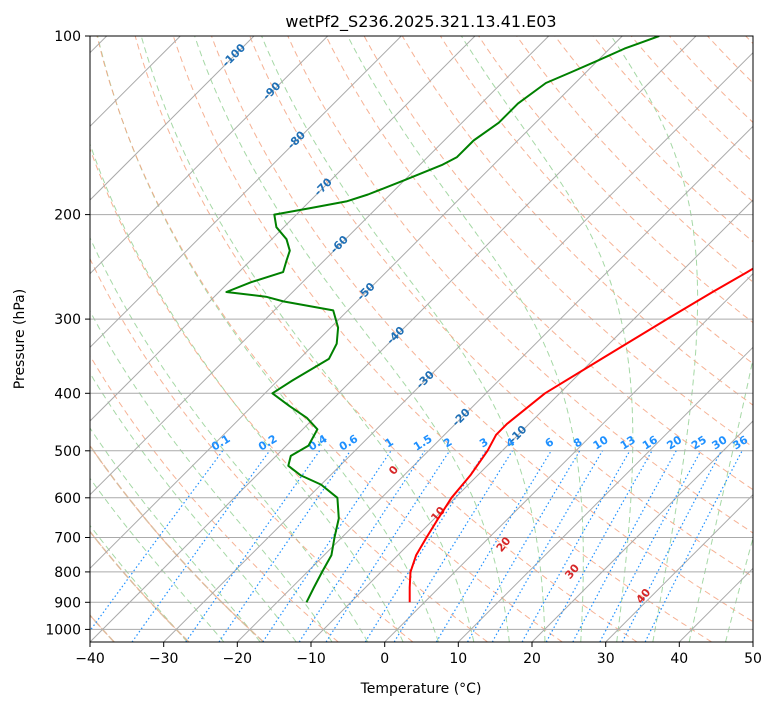 This screenshot has height=708, width=775. I want to click on y-tick-label: 900, so click(67, 603).